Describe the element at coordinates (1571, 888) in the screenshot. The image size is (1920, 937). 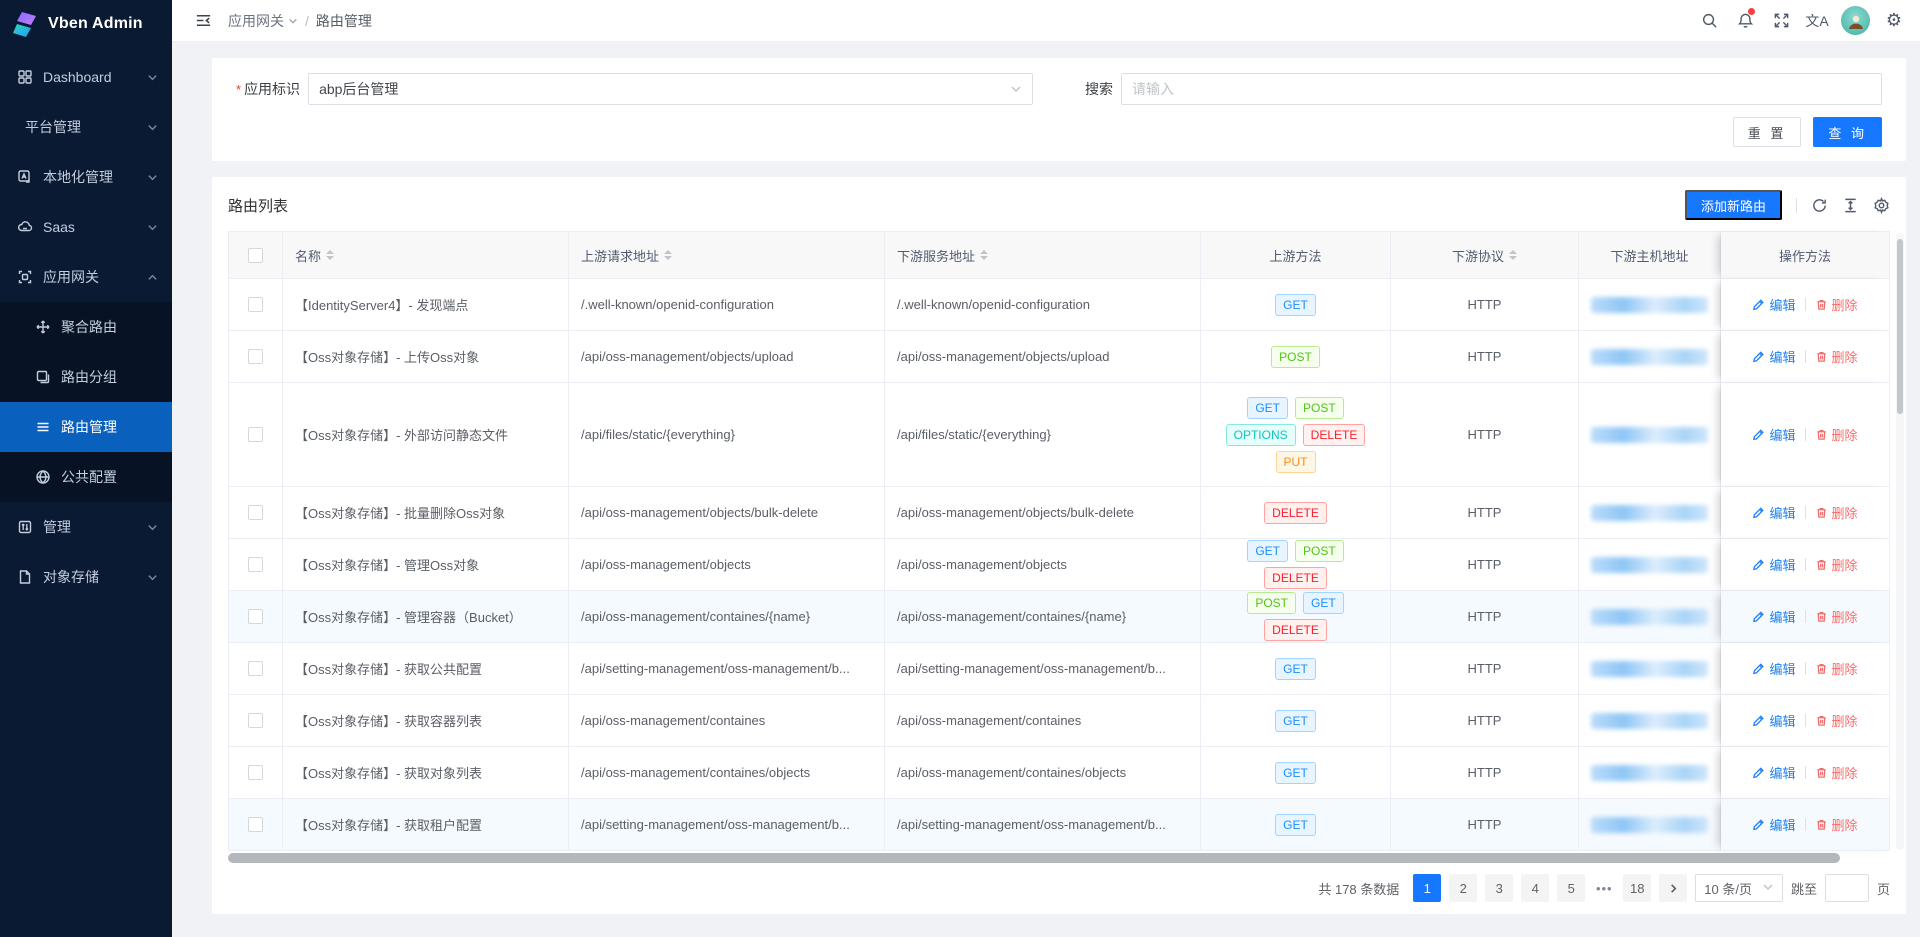
I see `page-button-5: 5` at that location.